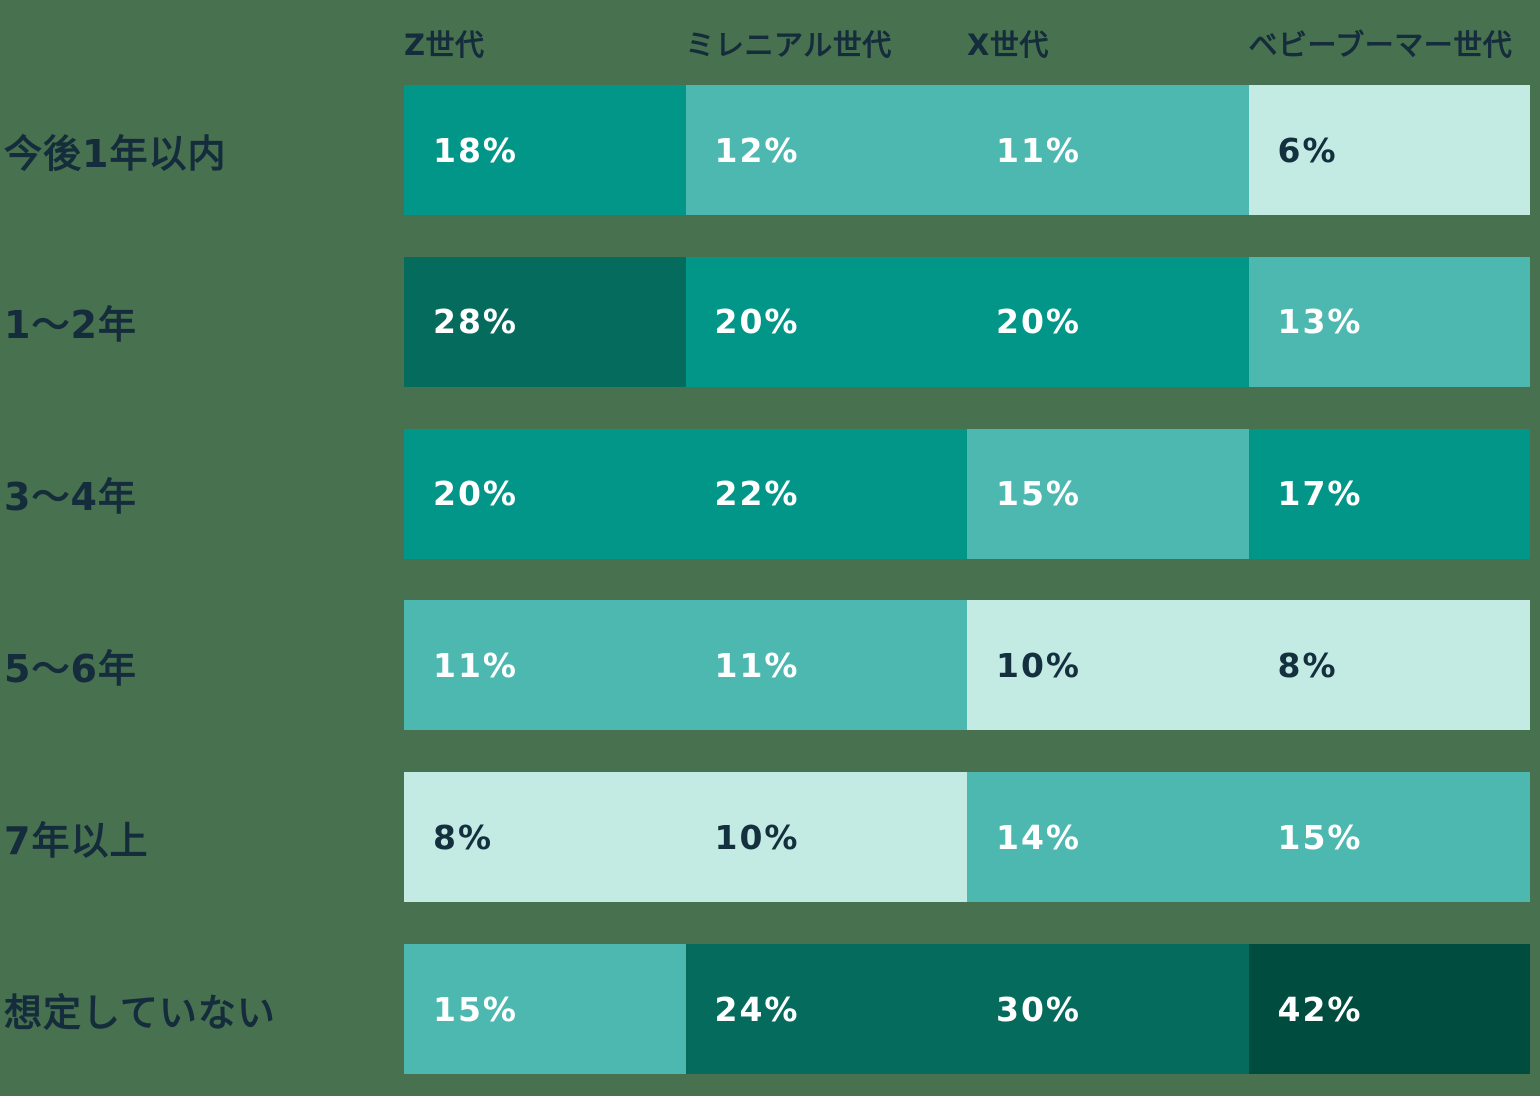  I want to click on cell-value: 13%, so click(1320, 322).